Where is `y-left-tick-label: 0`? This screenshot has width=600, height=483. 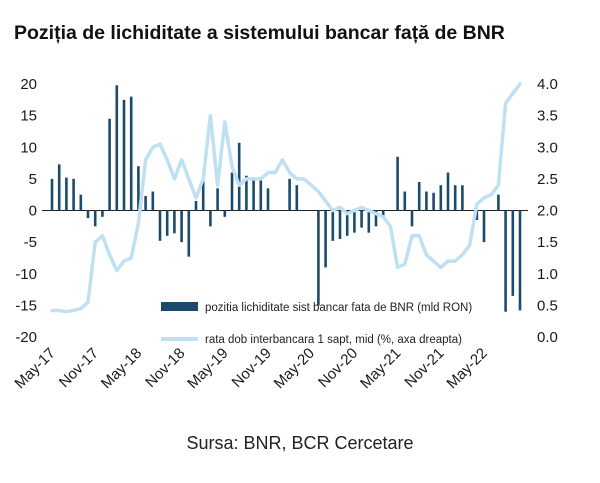
y-left-tick-label: 0 is located at coordinates (33, 211).